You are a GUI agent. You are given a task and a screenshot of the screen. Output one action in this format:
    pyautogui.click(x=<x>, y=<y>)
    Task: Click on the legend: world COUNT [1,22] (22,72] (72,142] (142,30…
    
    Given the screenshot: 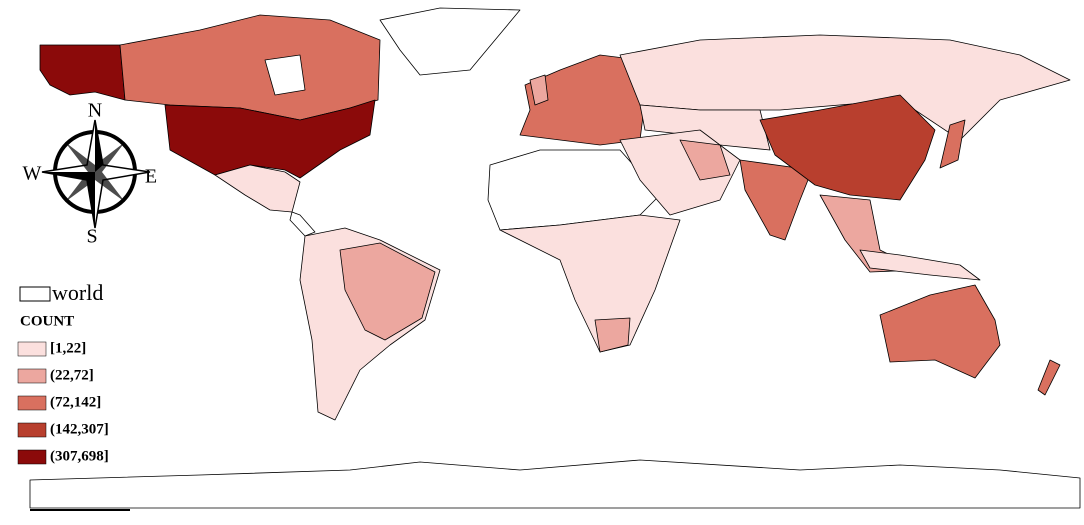 What is the action you would take?
    pyautogui.click(x=63, y=372)
    